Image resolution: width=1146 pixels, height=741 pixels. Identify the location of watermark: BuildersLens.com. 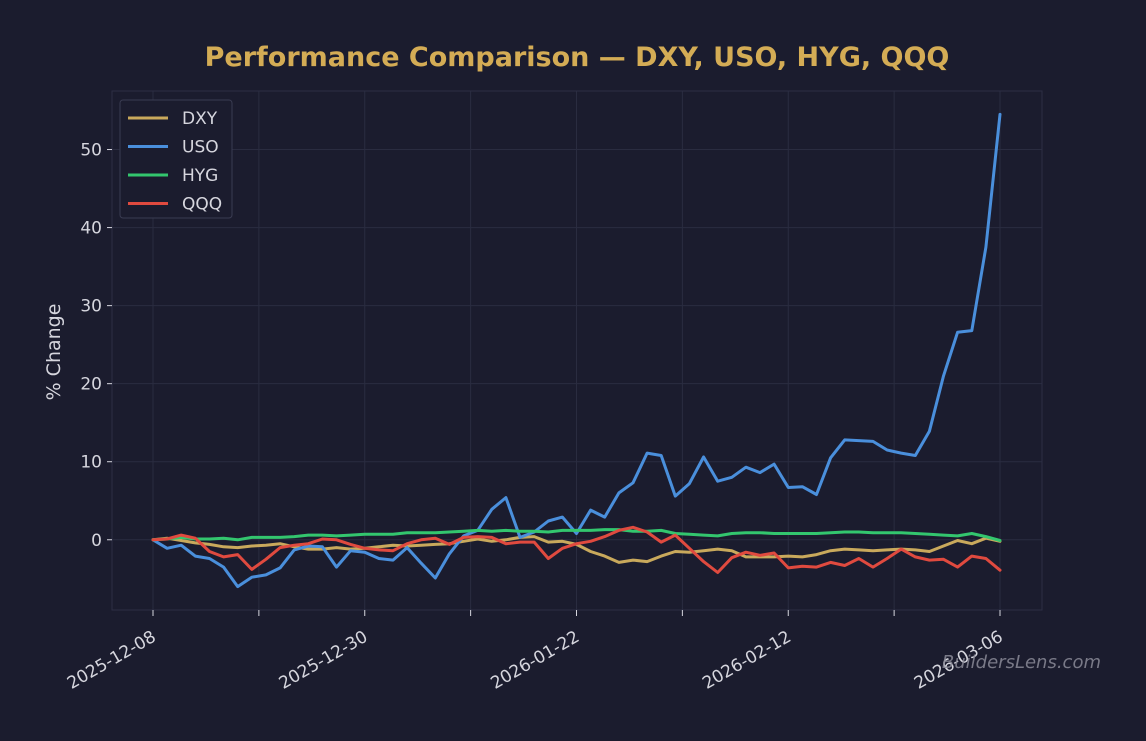
(1021, 662).